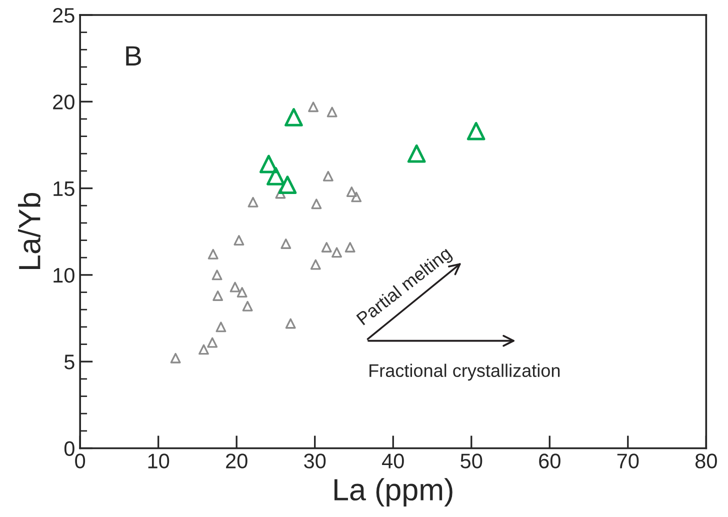 Image resolution: width=728 pixels, height=517 pixels. What do you see at coordinates (64, 189) in the screenshot?
I see `y-tick-label: 15` at bounding box center [64, 189].